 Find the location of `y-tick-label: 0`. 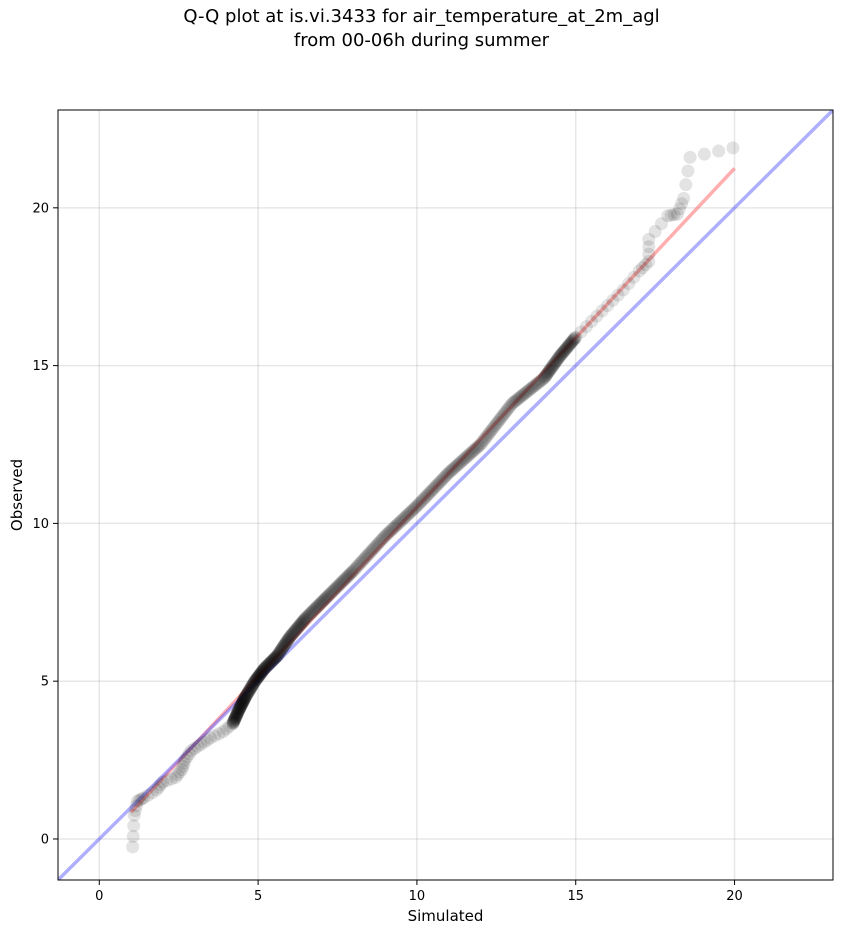

y-tick-label: 0 is located at coordinates (45, 839).